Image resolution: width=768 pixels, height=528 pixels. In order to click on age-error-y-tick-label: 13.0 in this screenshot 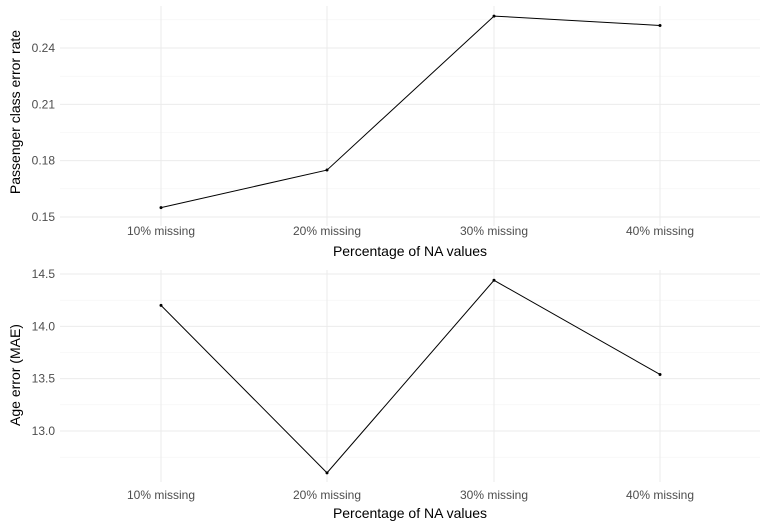, I will do `click(44, 431)`.